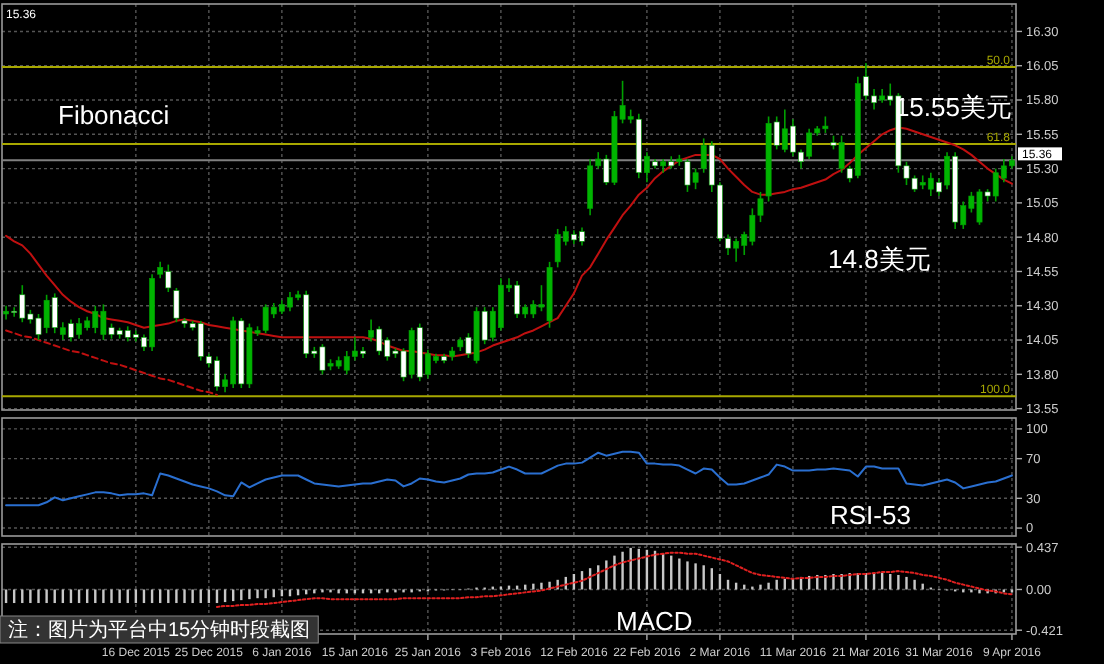 Image resolution: width=1104 pixels, height=664 pixels. Describe the element at coordinates (870, 515) in the screenshot. I see `annotation: RSI-53` at that location.